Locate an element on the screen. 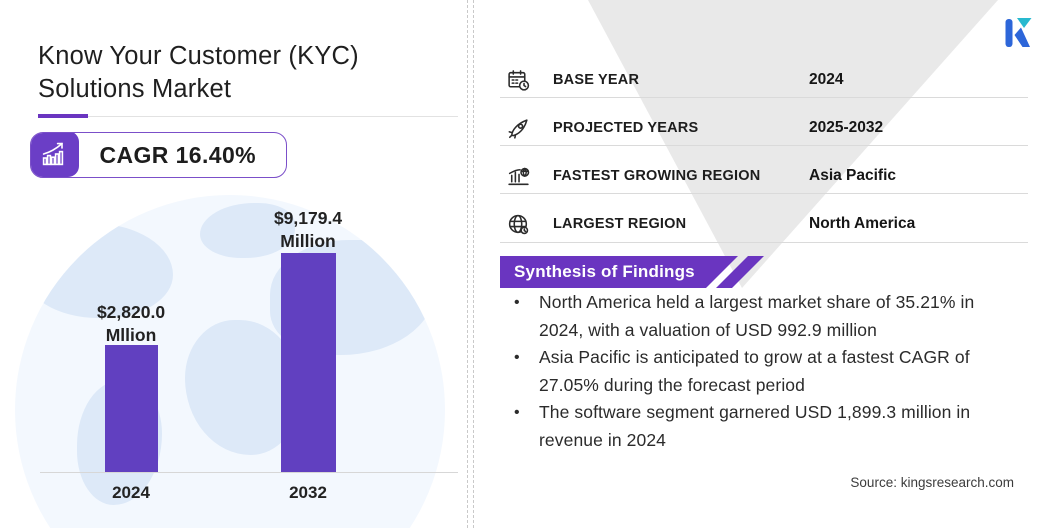 Image resolution: width=1056 pixels, height=528 pixels. growth-chart-icon is located at coordinates (55, 155).